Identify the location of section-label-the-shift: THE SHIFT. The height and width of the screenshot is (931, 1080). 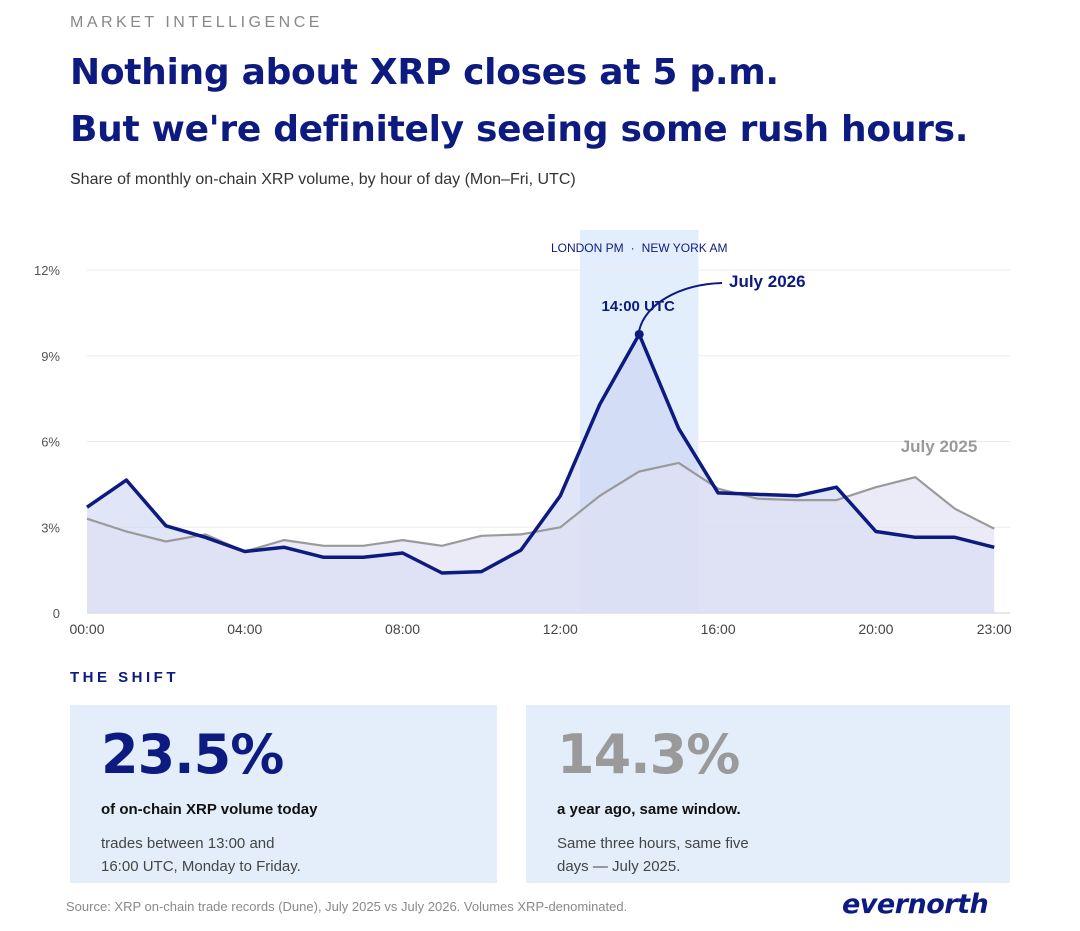
(124, 677).